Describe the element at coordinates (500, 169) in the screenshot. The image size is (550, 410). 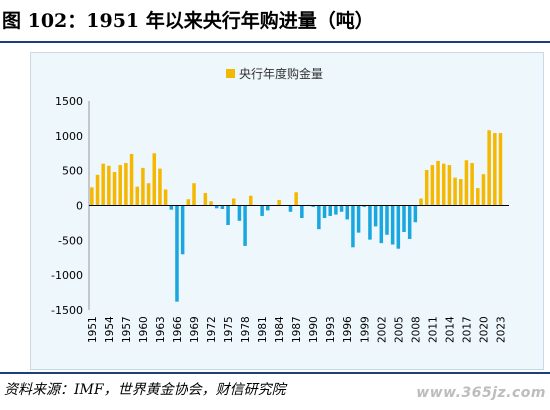
I see `bar-2023` at that location.